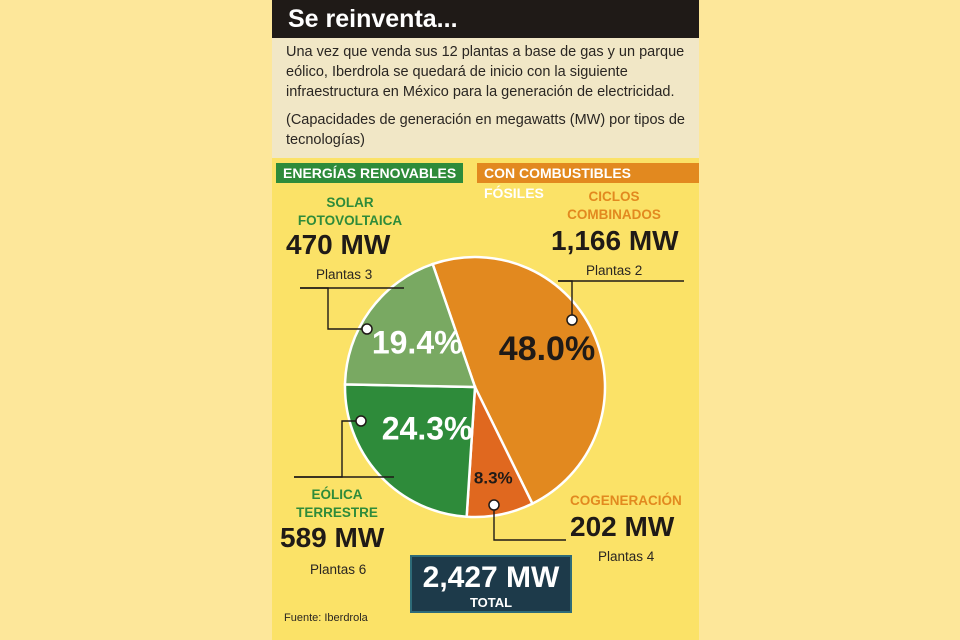  Describe the element at coordinates (338, 569) in the screenshot. I see `eolica-plants: Plantas 6` at that location.